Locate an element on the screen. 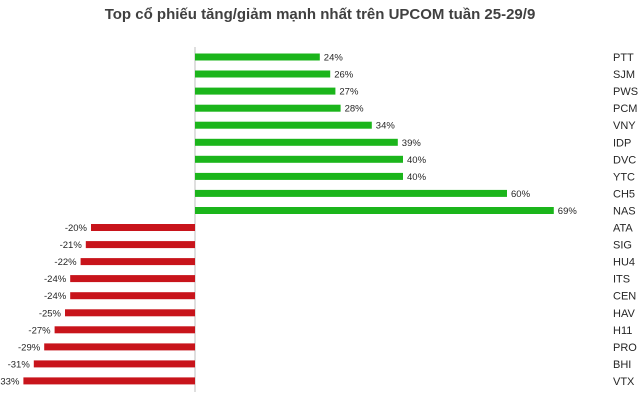 The width and height of the screenshot is (640, 402). category-label-sjm: SJM is located at coordinates (624, 75).